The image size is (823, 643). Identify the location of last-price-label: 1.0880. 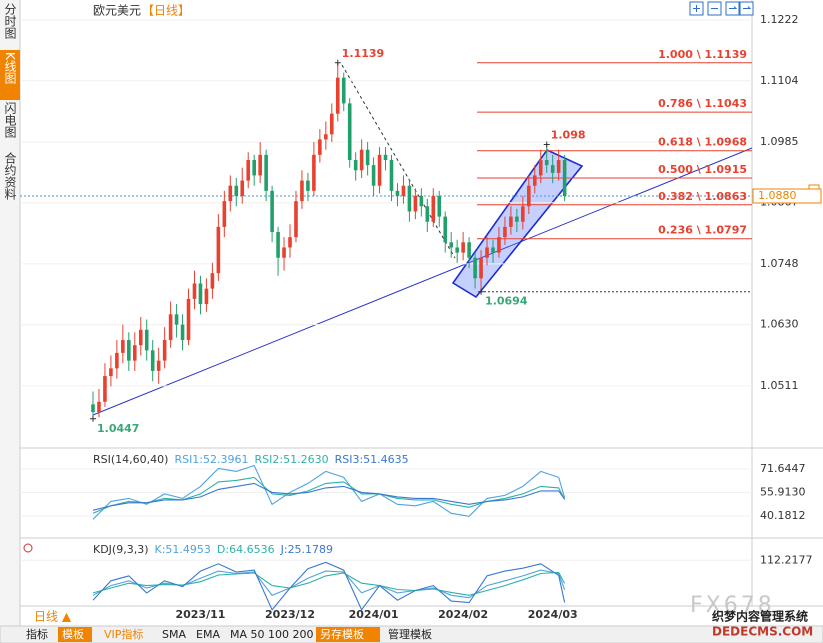
(777, 195).